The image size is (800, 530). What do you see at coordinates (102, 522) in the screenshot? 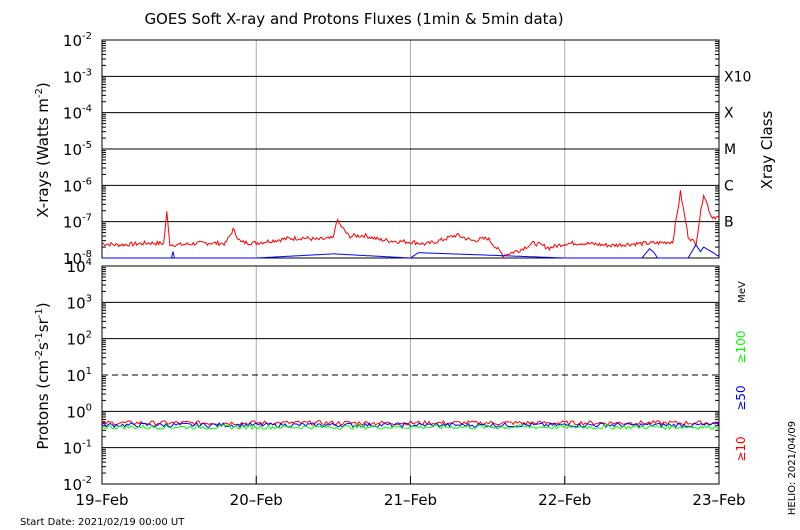
I see `start-date-label: Start Date: 2021/02/19 00:00 UT` at bounding box center [102, 522].